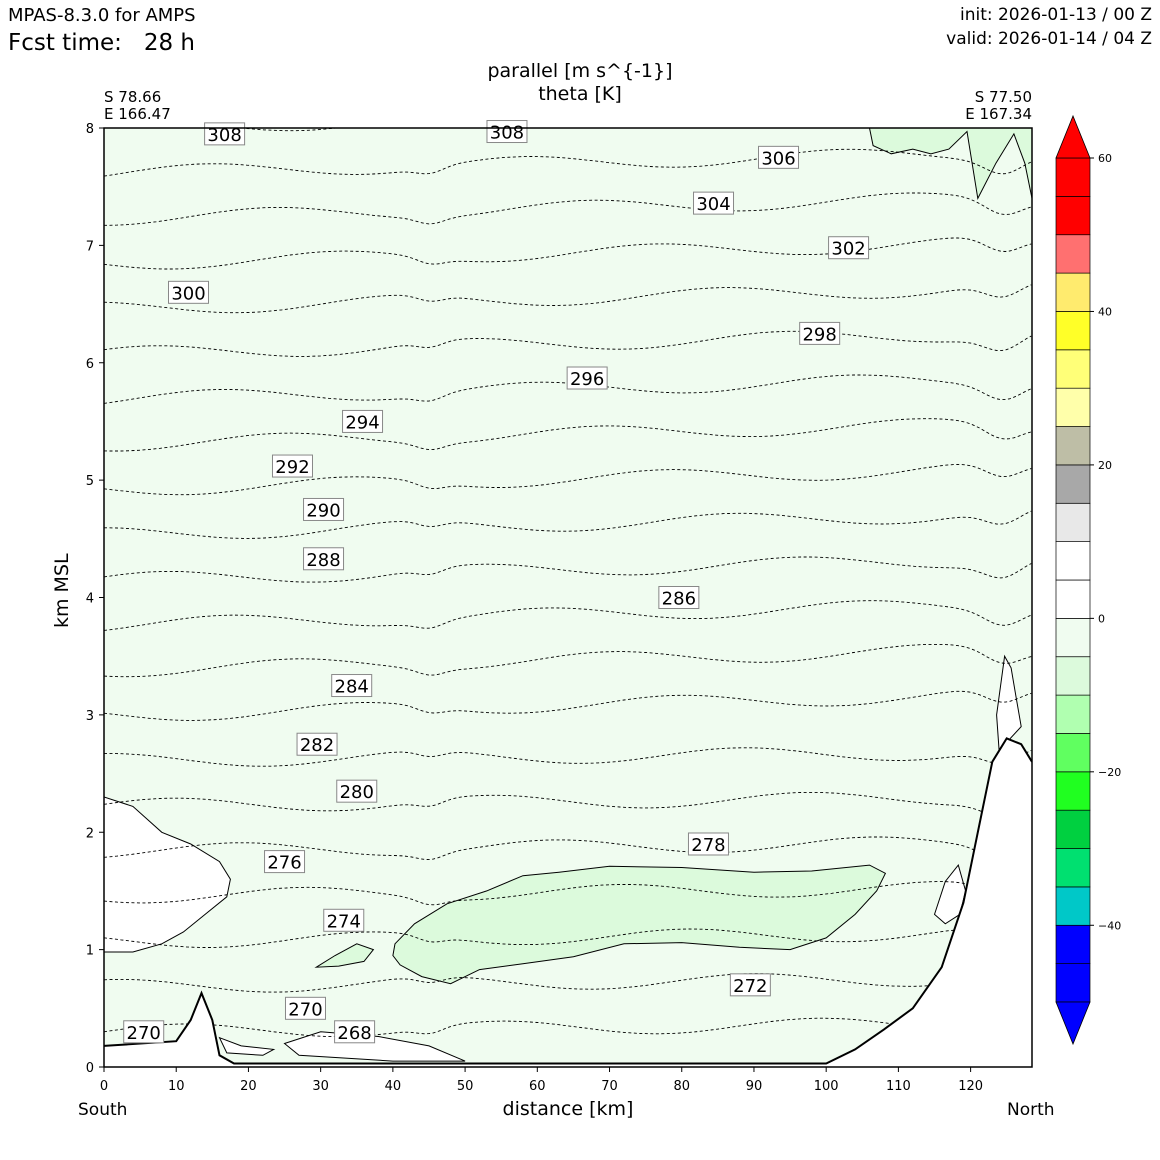 Image resolution: width=1160 pixels, height=1160 pixels. Describe the element at coordinates (90, 716) in the screenshot. I see `y-tick-label: 3` at that location.